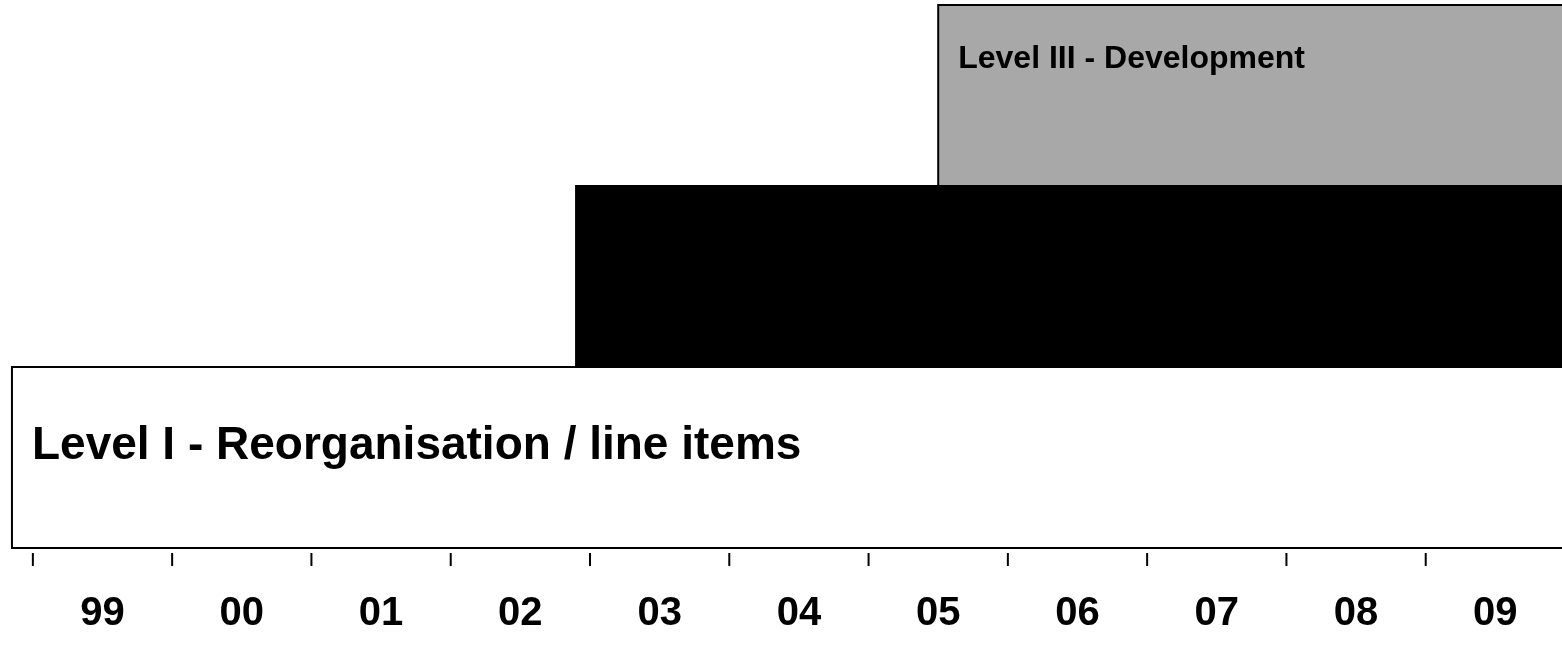 Image resolution: width=1562 pixels, height=653 pixels. What do you see at coordinates (1356, 611) in the screenshot?
I see `x-tick-label: 08` at bounding box center [1356, 611].